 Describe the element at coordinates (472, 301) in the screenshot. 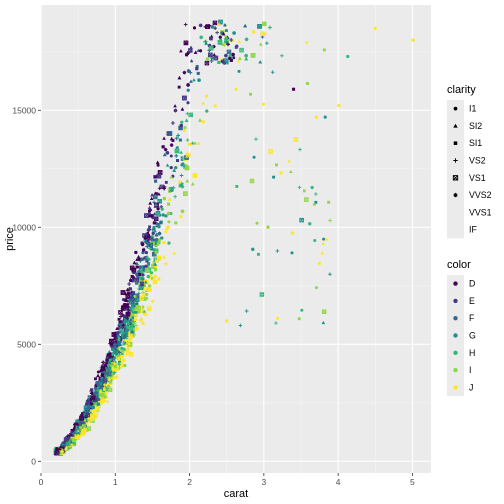

I see `legend-label-E: E` at that location.